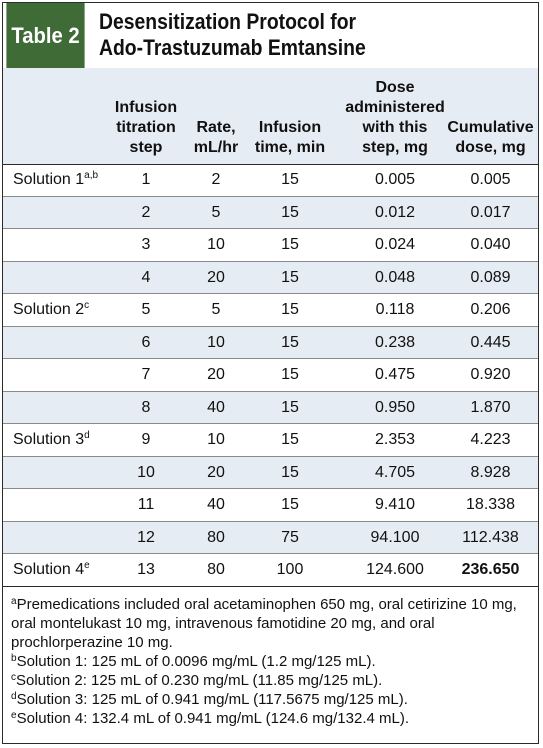  What do you see at coordinates (91, 175) in the screenshot?
I see `footnote-marker: a,b` at bounding box center [91, 175].